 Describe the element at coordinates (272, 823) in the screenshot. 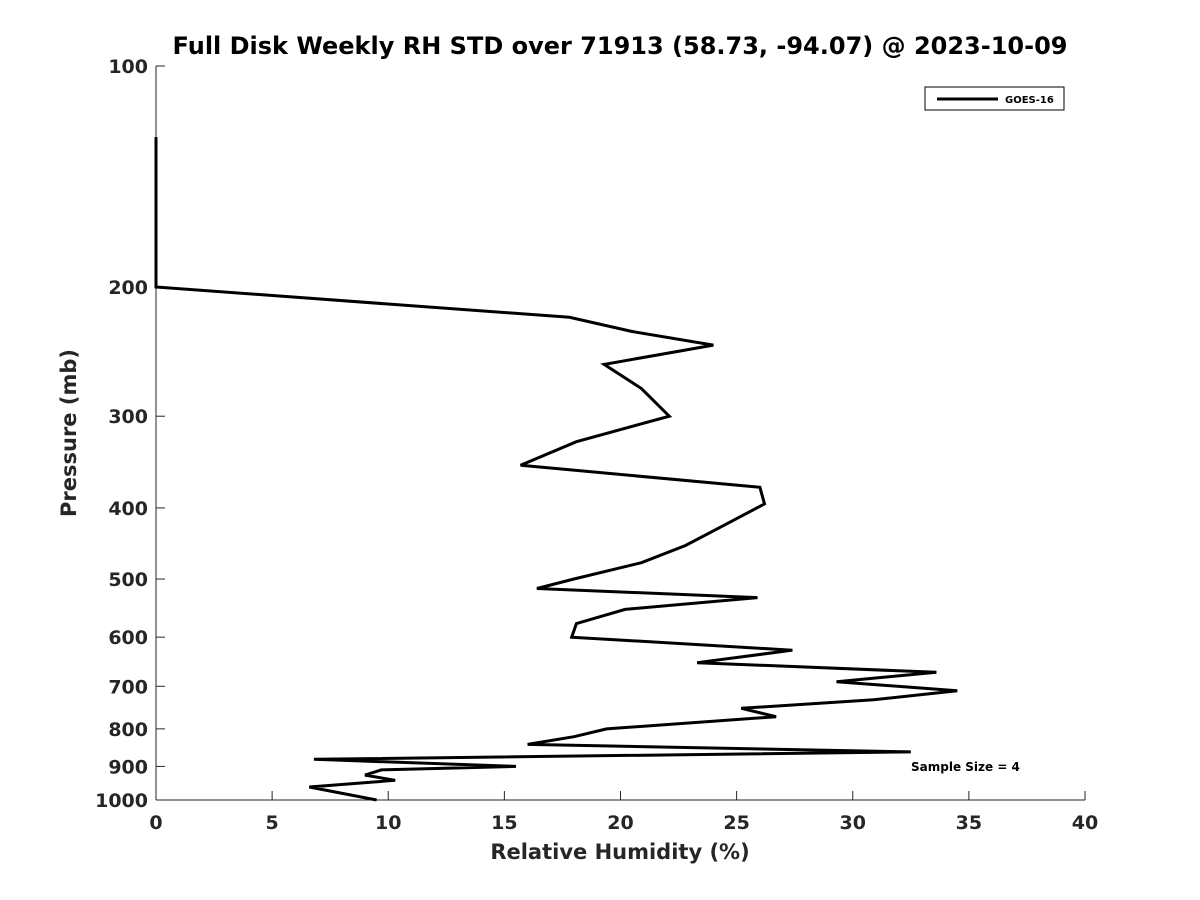

I see `x-tick-label: 5` at that location.